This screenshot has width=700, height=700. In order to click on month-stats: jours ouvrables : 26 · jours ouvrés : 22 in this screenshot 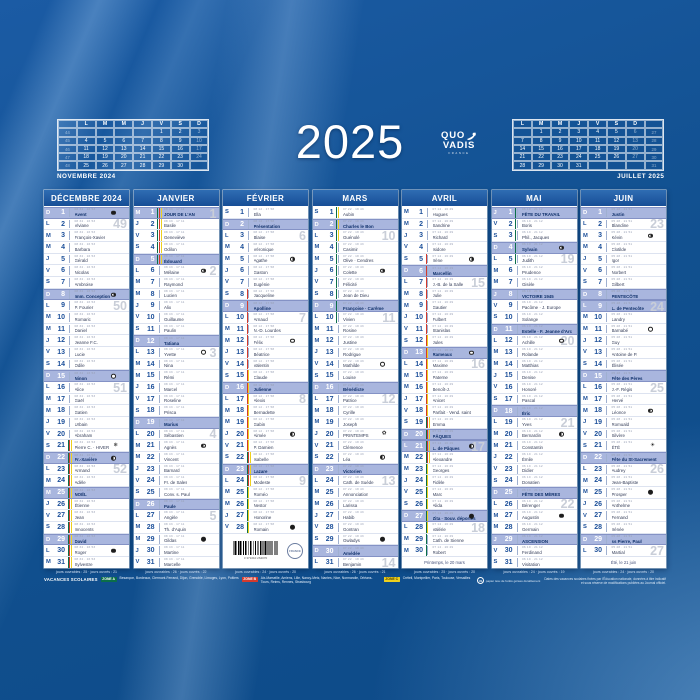, I will do `click(176, 572)`.